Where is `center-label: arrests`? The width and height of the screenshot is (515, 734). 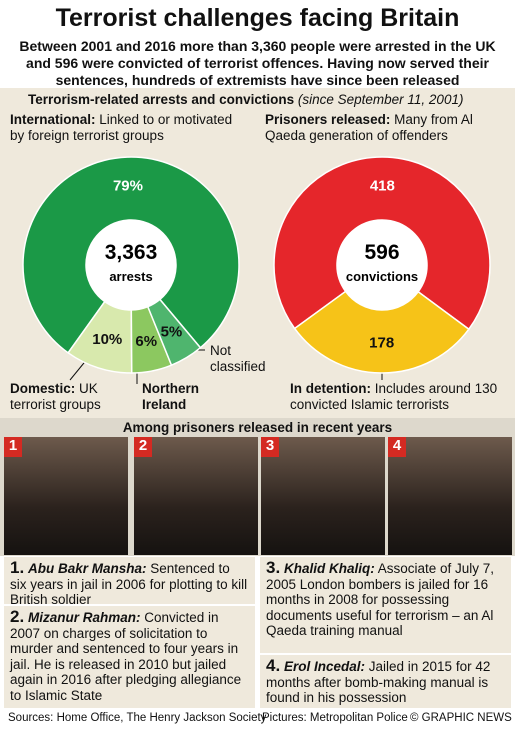
center-label: arrests is located at coordinates (130, 276).